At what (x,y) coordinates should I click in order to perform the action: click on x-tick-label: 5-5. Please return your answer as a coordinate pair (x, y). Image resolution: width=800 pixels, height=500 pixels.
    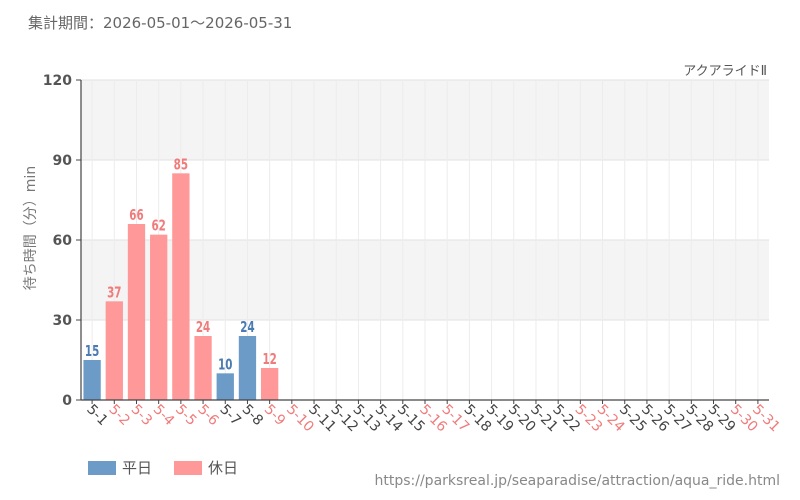
    Looking at the image, I should click on (185, 415).